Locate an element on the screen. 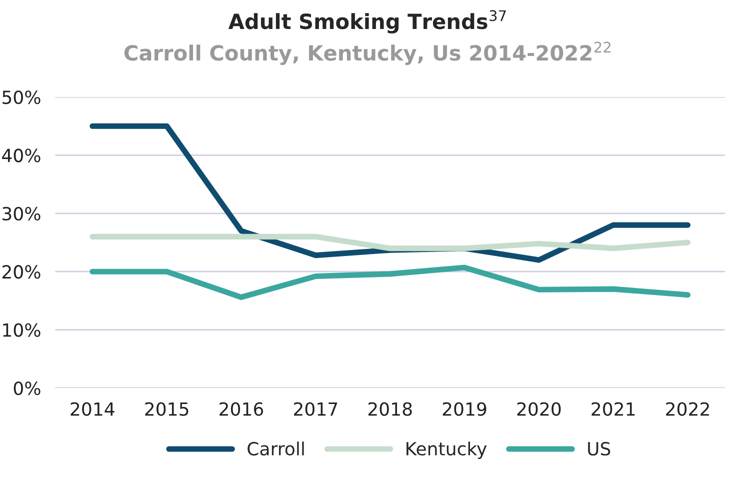  x-tick-label: 2022 is located at coordinates (687, 409).